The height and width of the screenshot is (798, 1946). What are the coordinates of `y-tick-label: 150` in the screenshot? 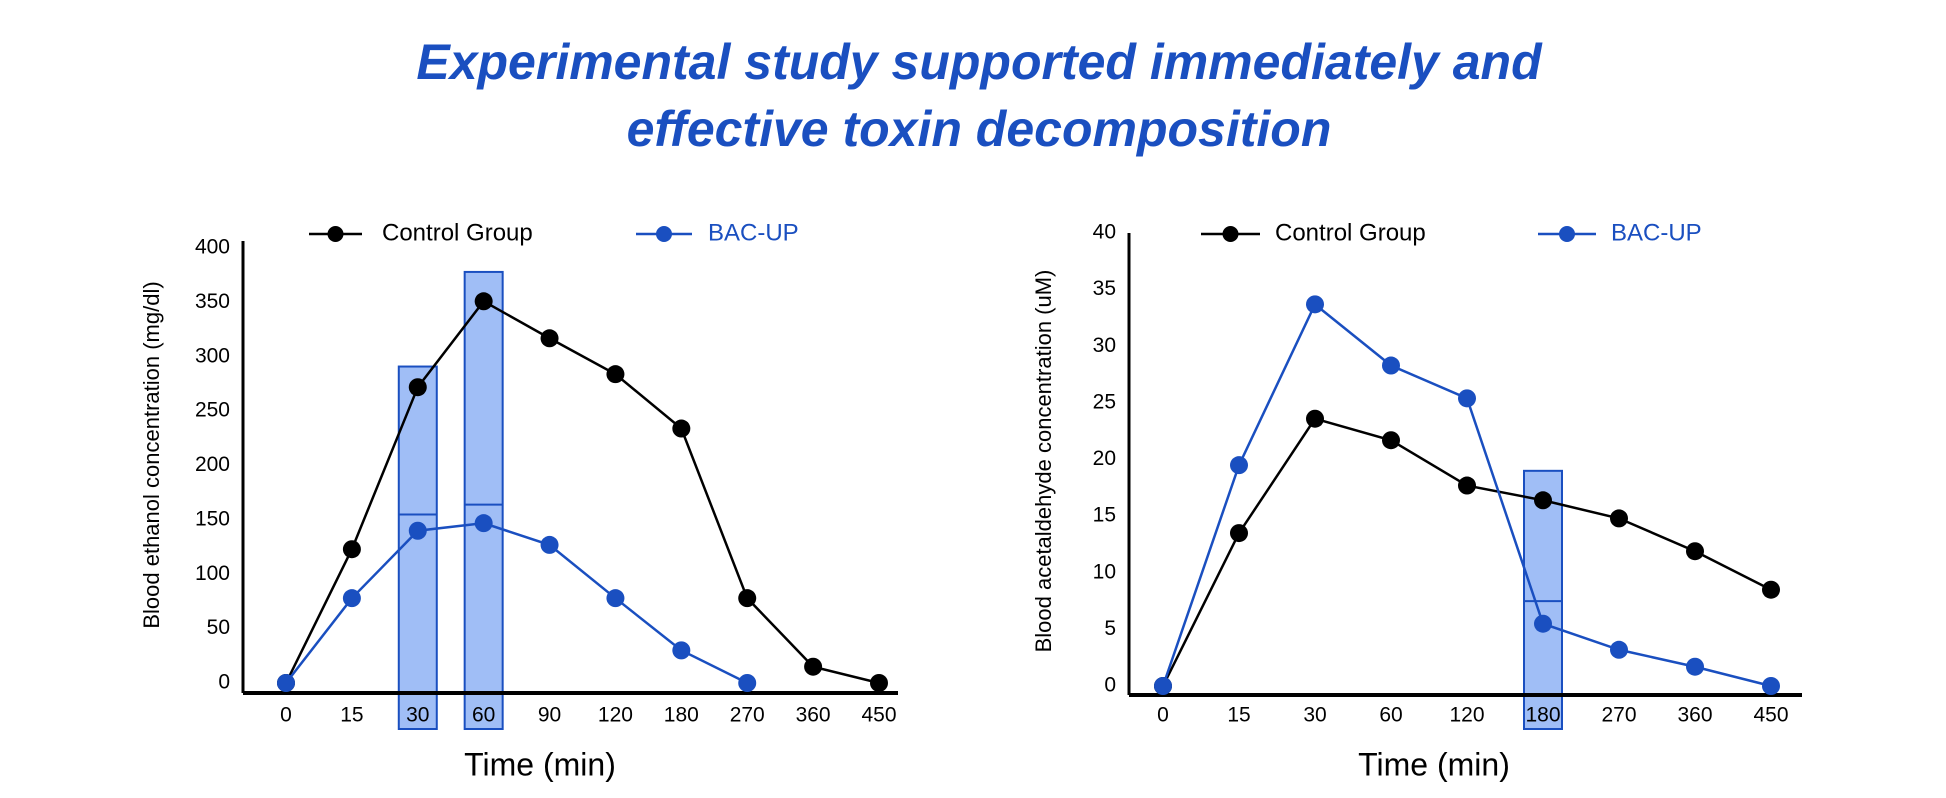 It's located at (212, 518).